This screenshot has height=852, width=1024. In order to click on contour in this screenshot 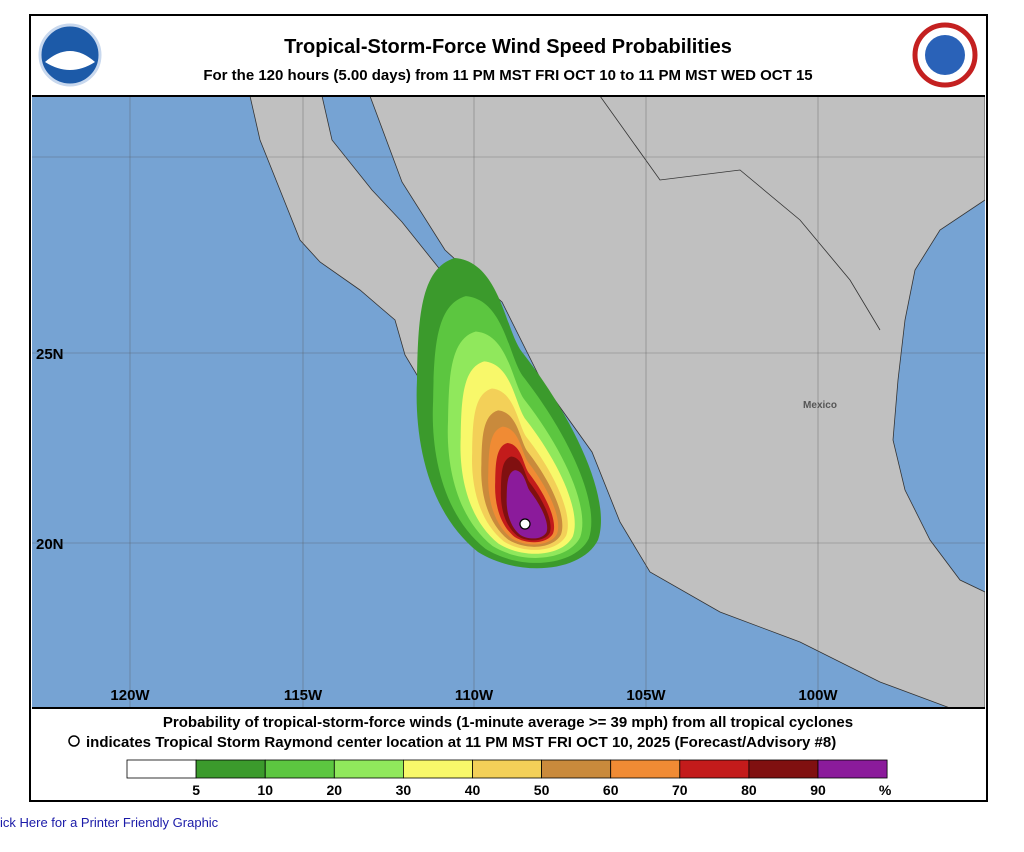, I will do `click(527, 504)`.